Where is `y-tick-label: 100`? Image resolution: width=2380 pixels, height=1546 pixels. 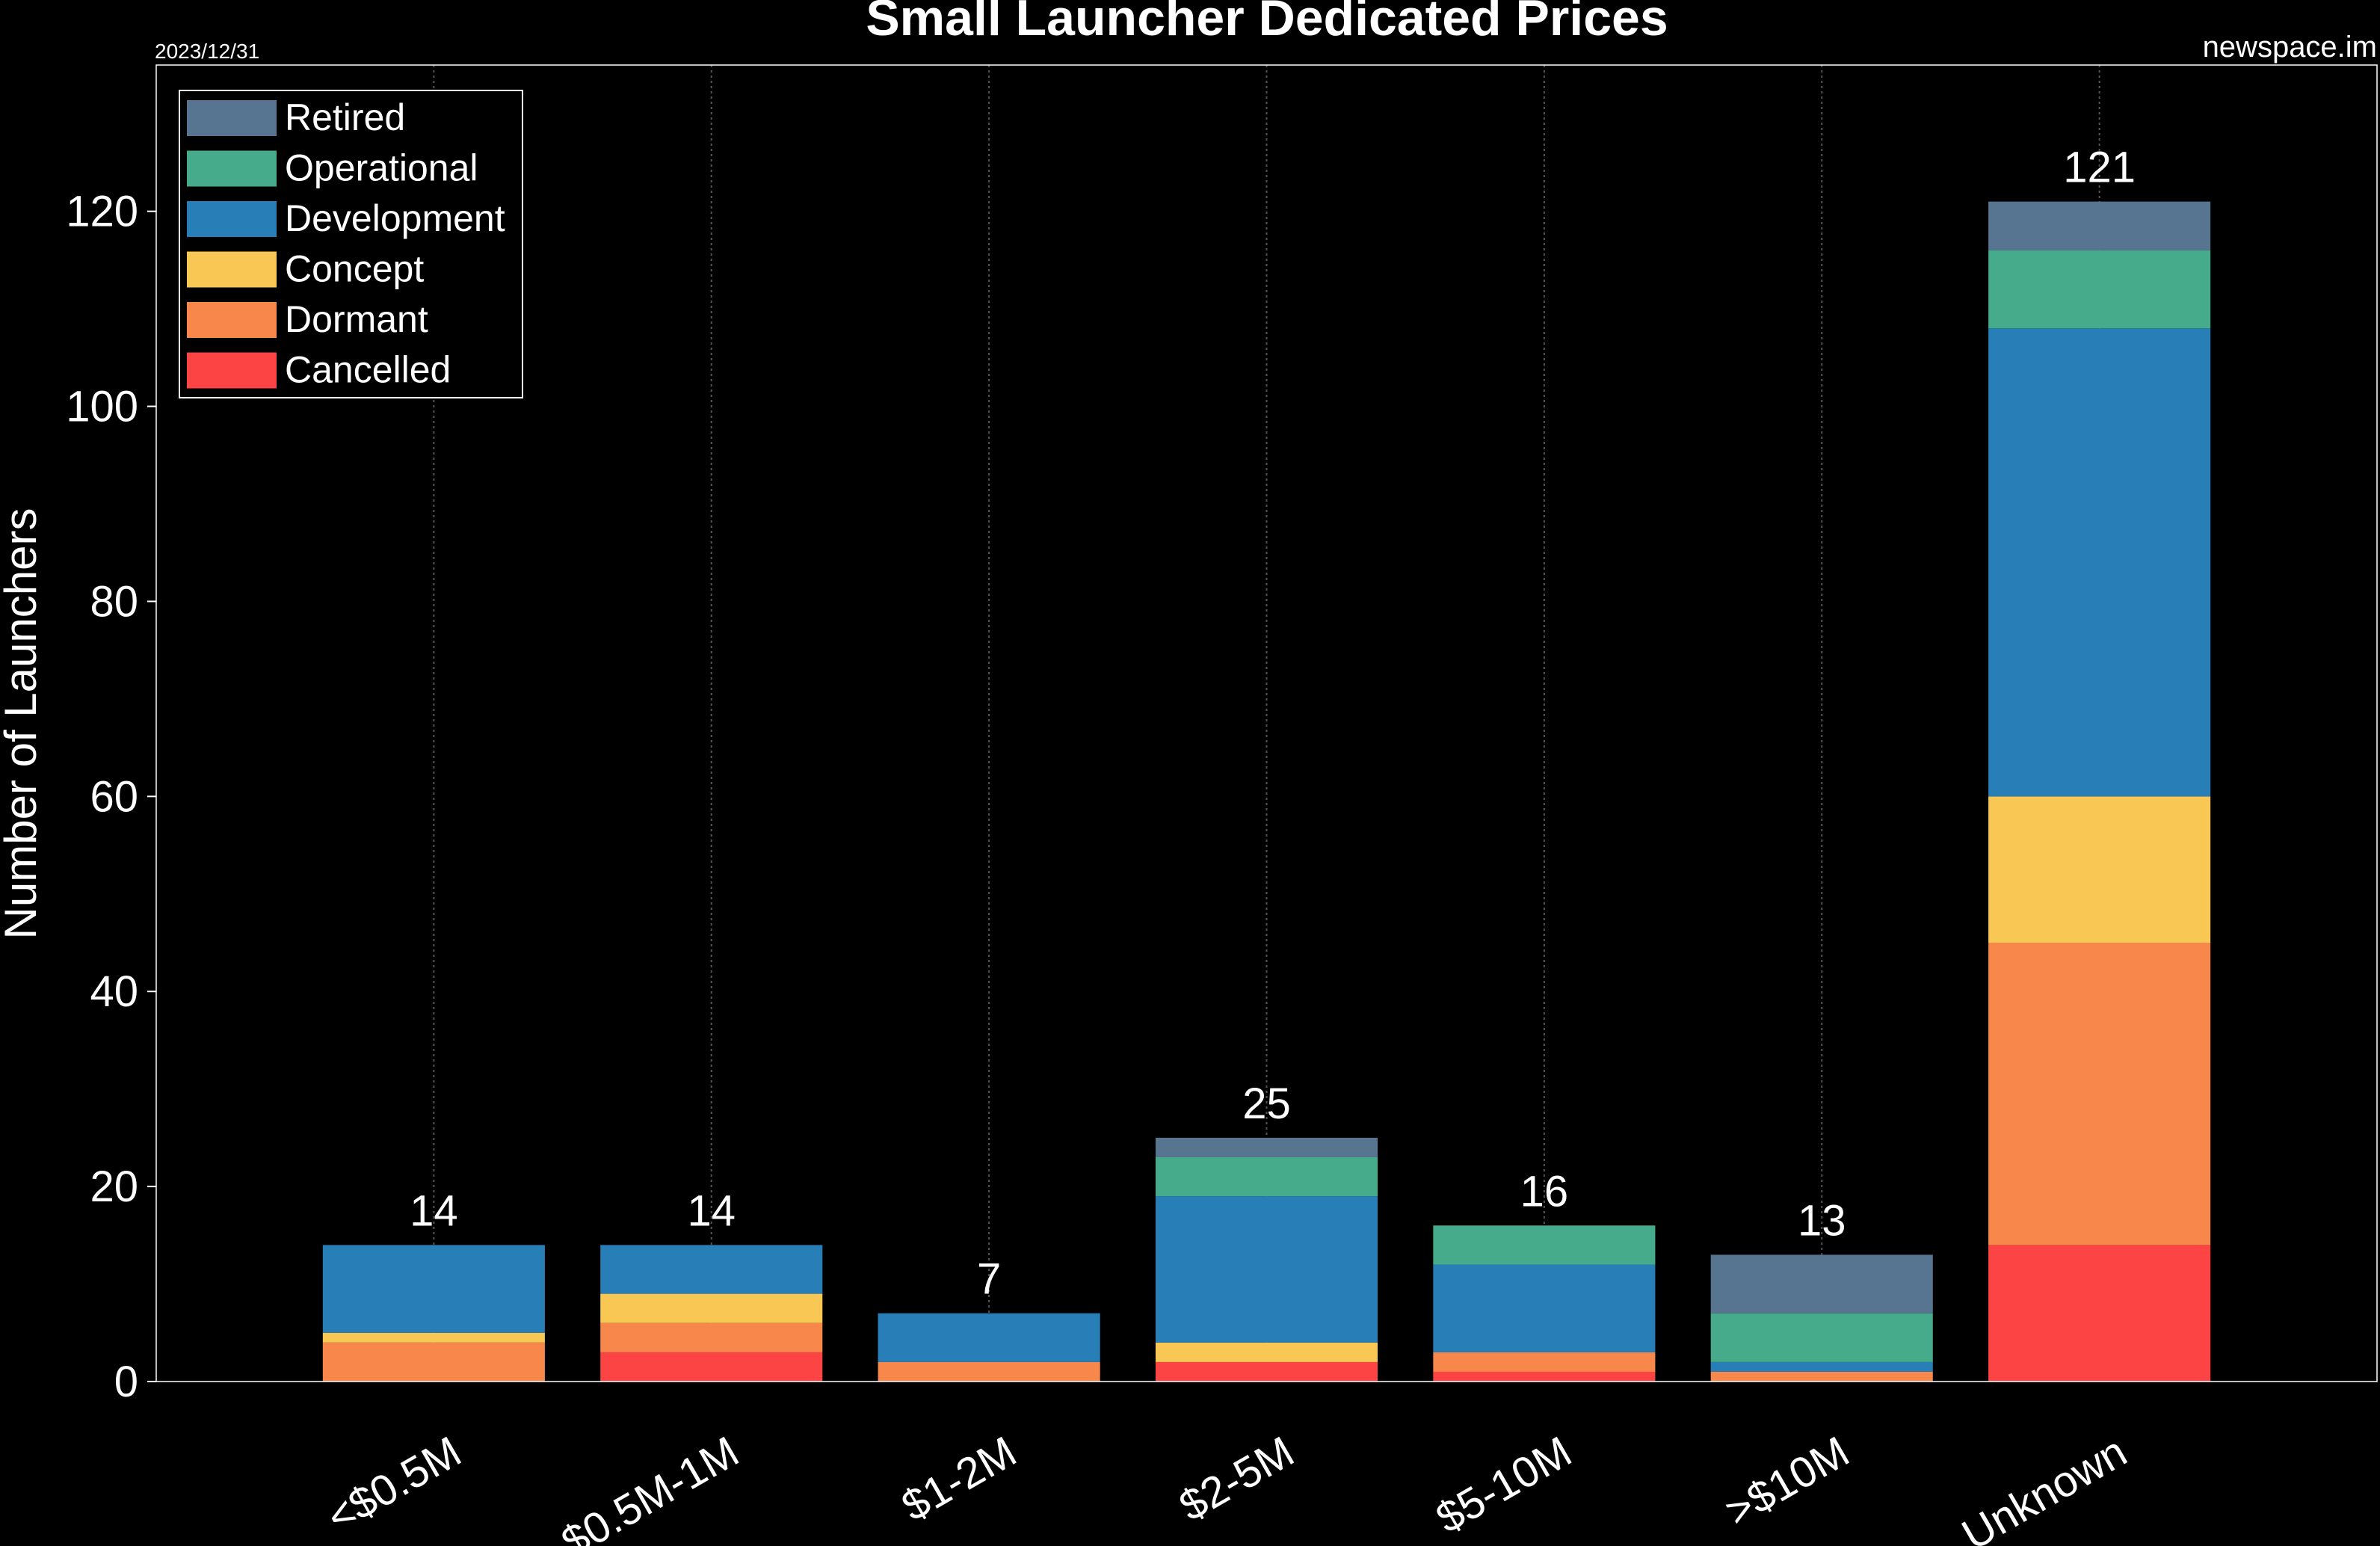 y-tick-label: 100 is located at coordinates (102, 407).